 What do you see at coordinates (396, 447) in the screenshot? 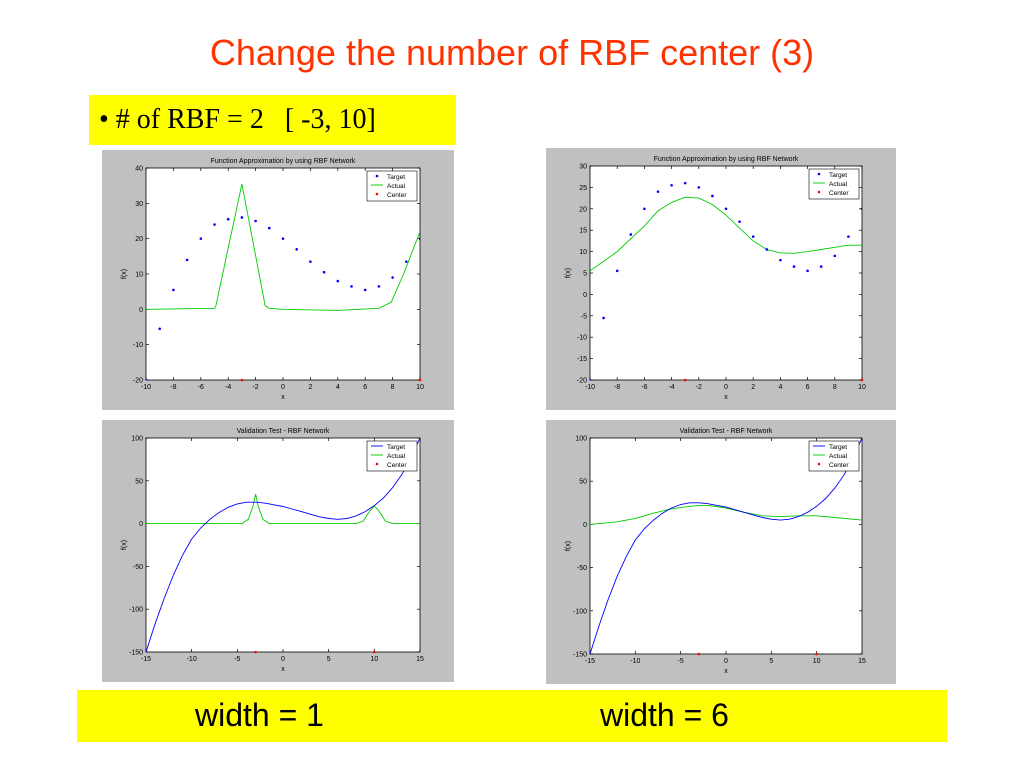
I see `legend-label: Target` at bounding box center [396, 447].